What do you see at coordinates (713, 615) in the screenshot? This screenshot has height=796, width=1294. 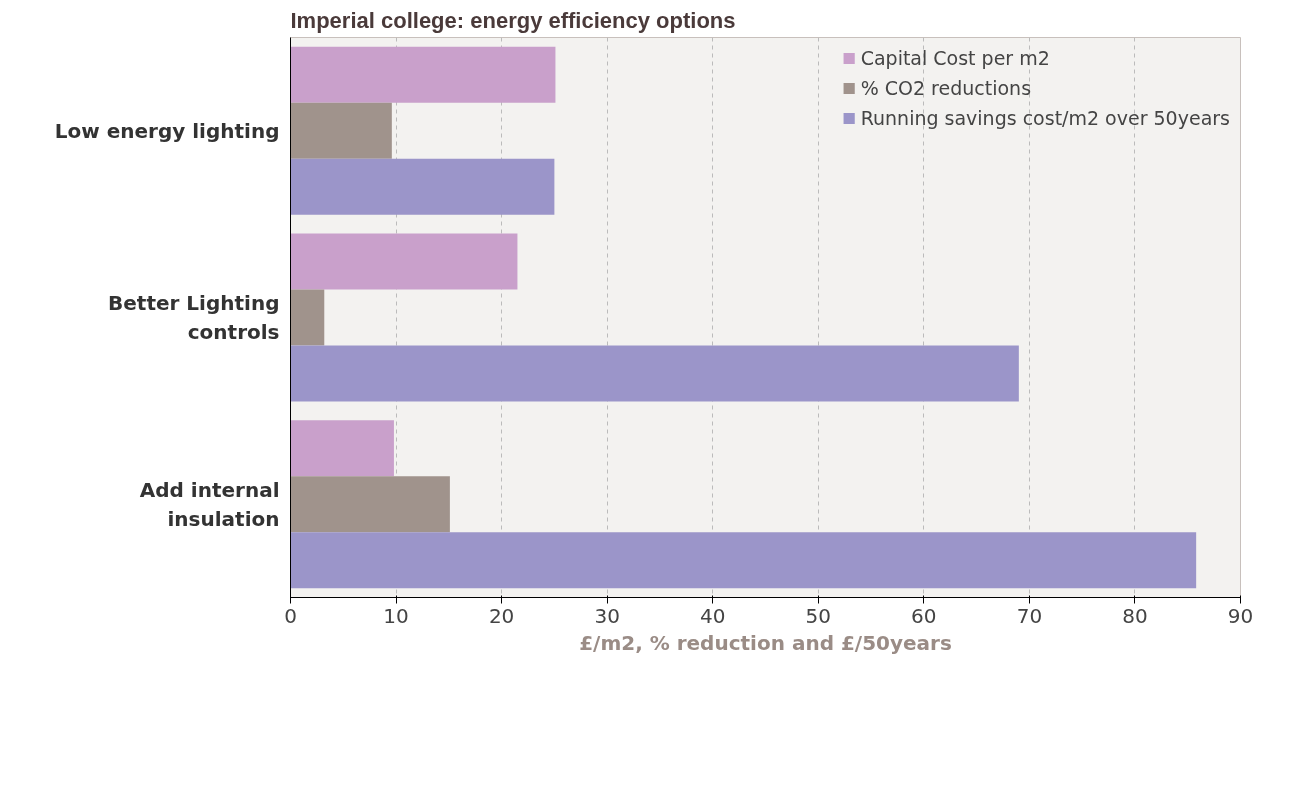 I see `x-tick-label: 40` at bounding box center [713, 615].